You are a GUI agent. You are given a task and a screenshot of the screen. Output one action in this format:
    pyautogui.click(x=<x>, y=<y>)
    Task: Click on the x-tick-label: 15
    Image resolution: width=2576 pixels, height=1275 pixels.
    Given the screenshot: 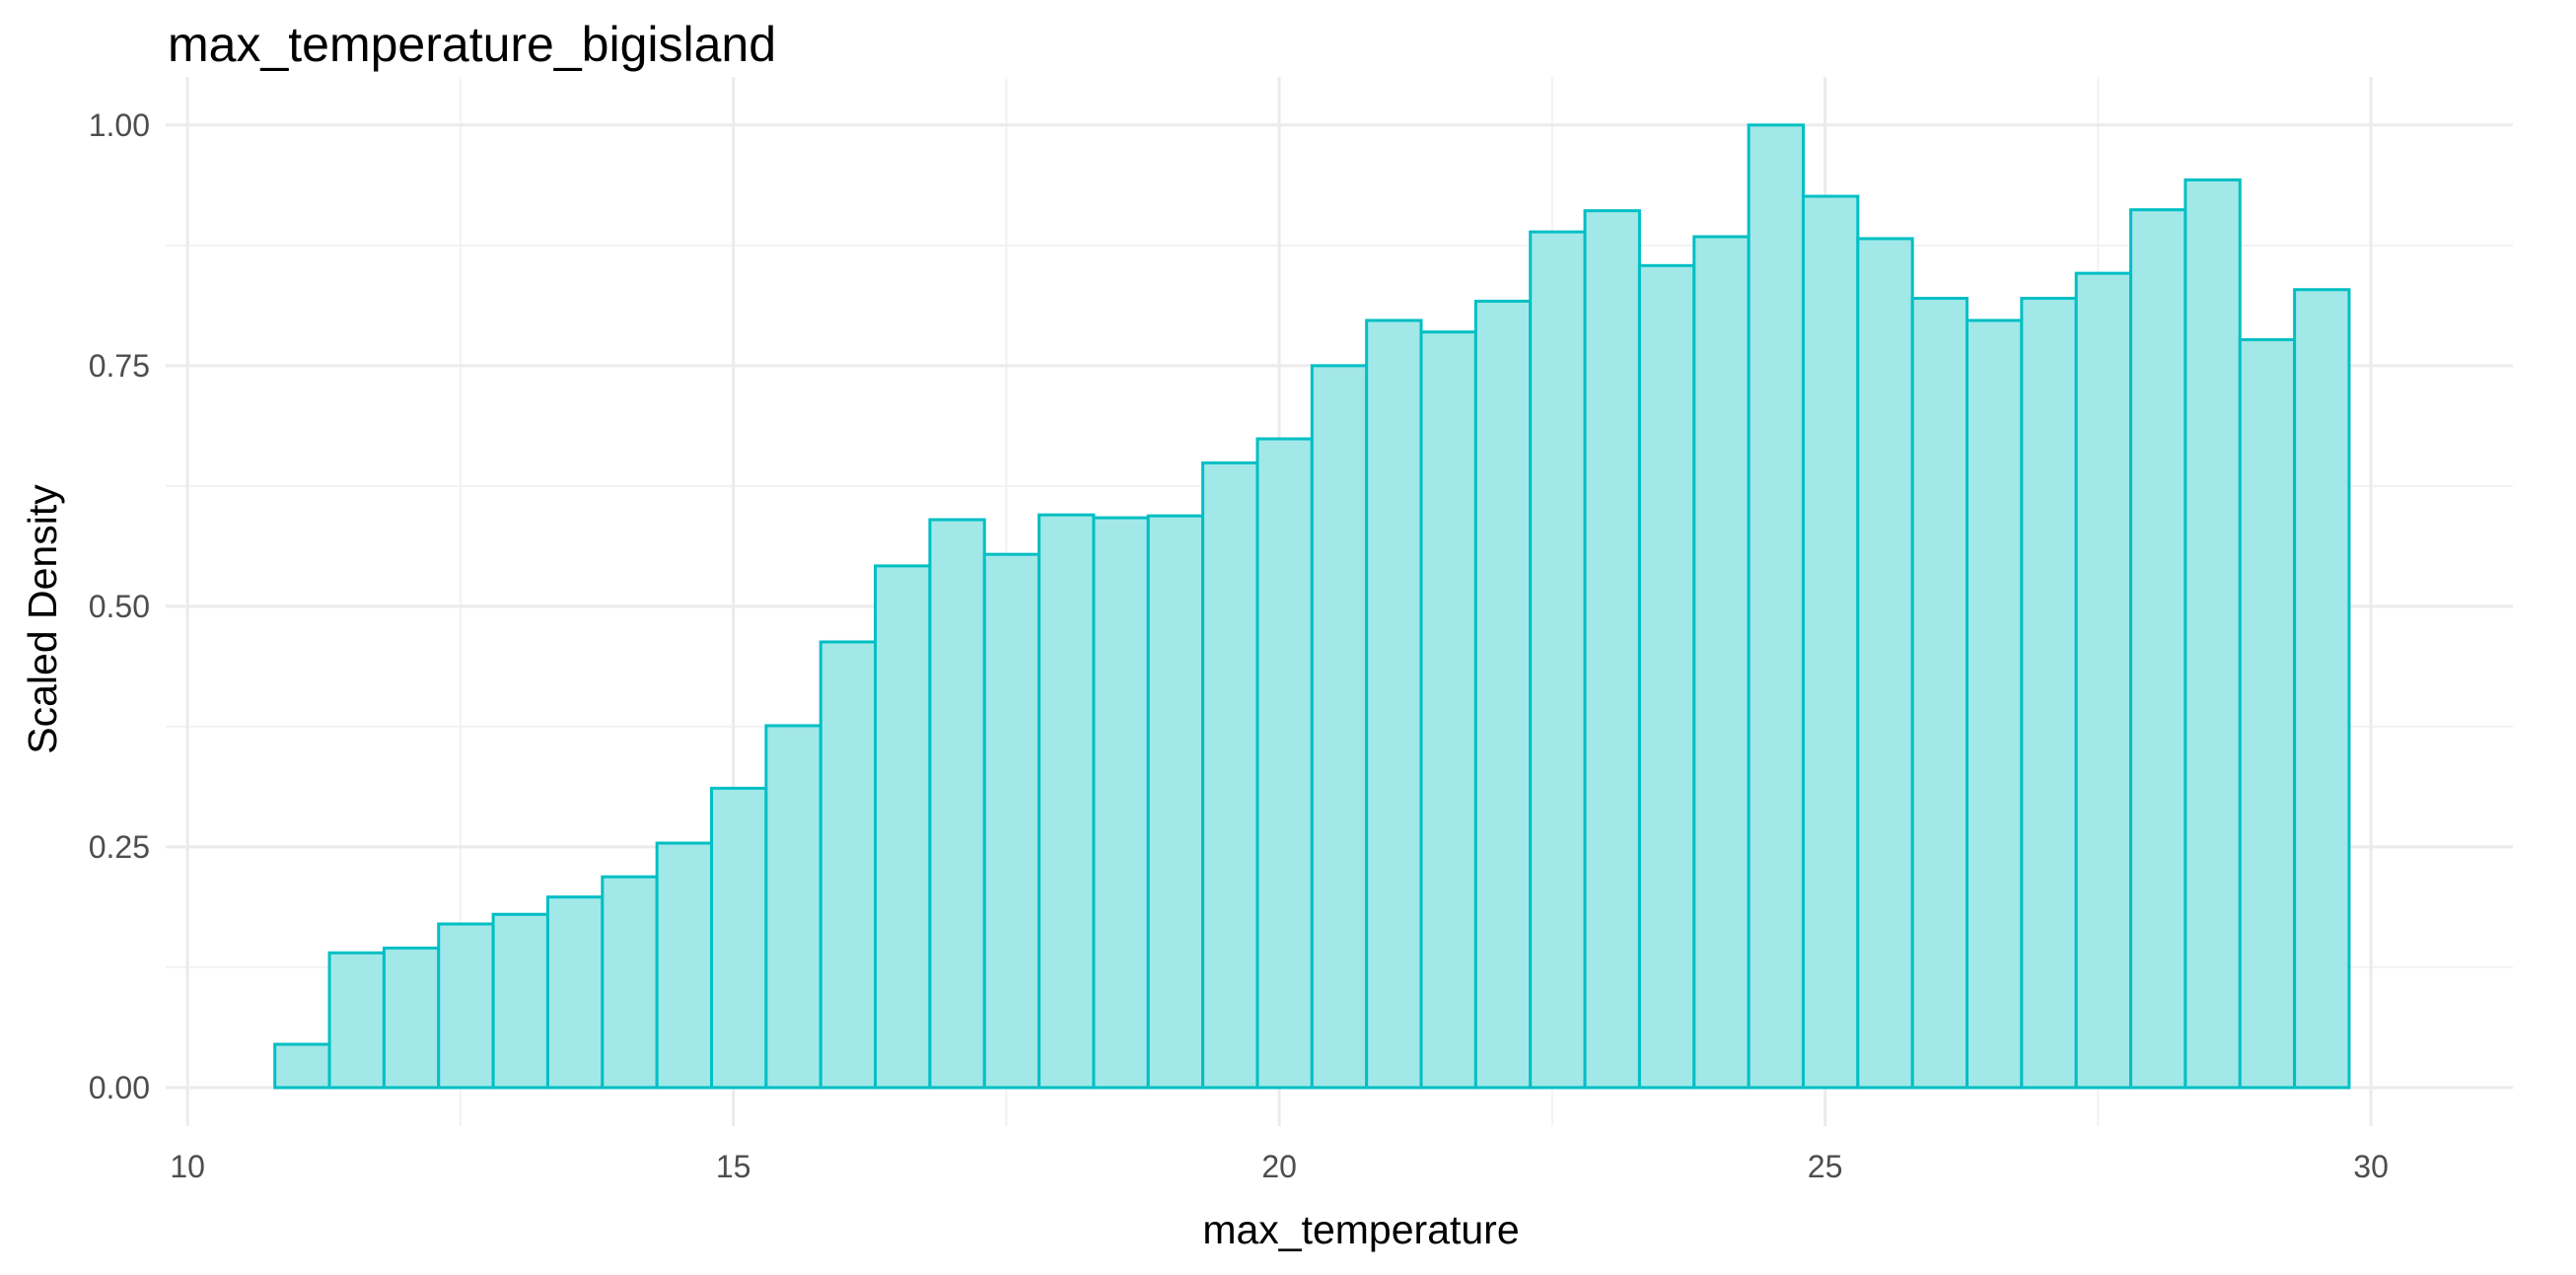 What is the action you would take?
    pyautogui.click(x=733, y=1166)
    